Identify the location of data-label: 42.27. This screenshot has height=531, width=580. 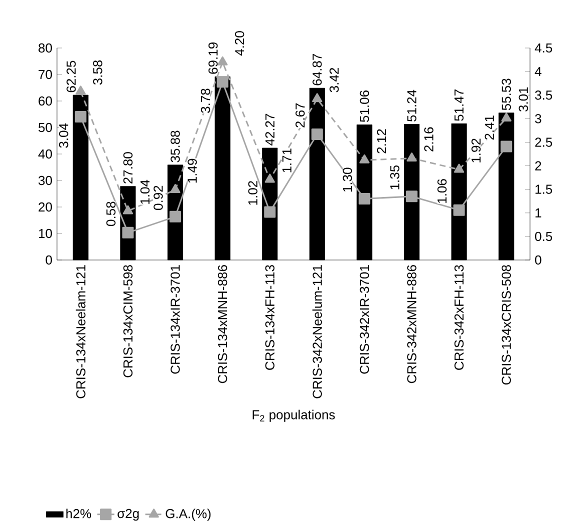
(269, 130).